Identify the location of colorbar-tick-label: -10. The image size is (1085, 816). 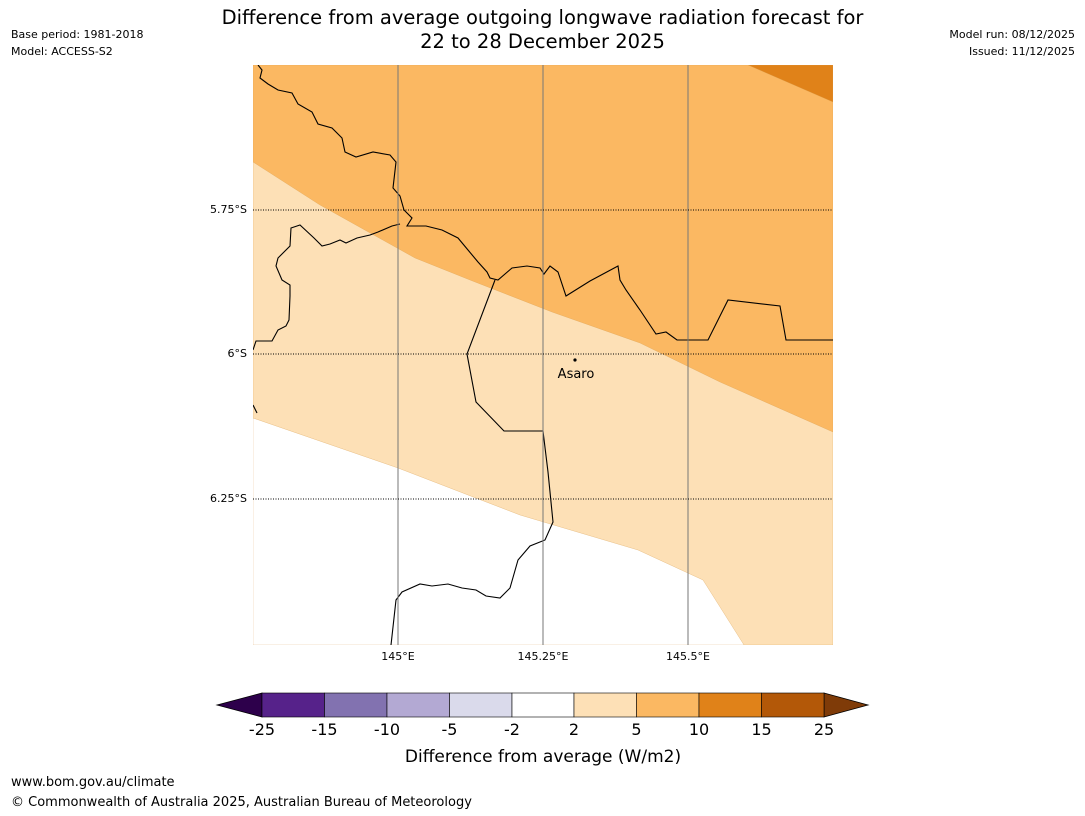
(387, 729).